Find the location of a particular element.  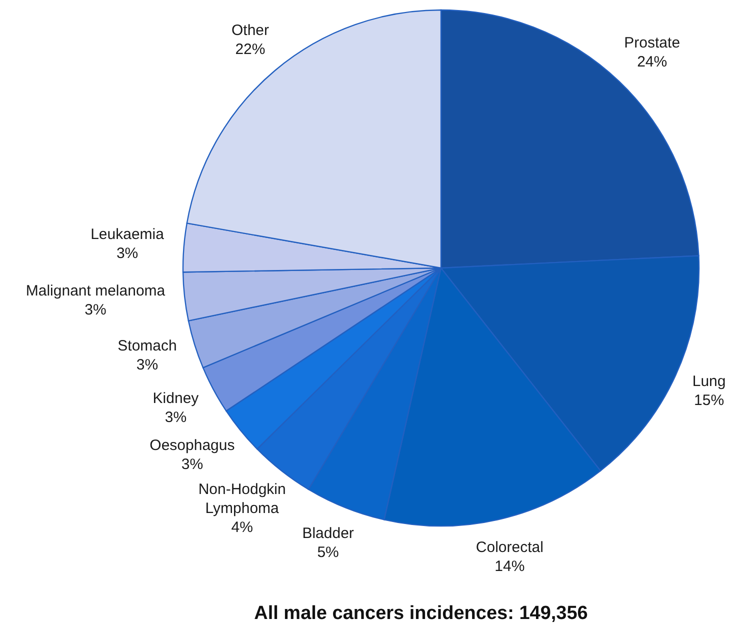

slice-label: Colorectal is located at coordinates (510, 547).